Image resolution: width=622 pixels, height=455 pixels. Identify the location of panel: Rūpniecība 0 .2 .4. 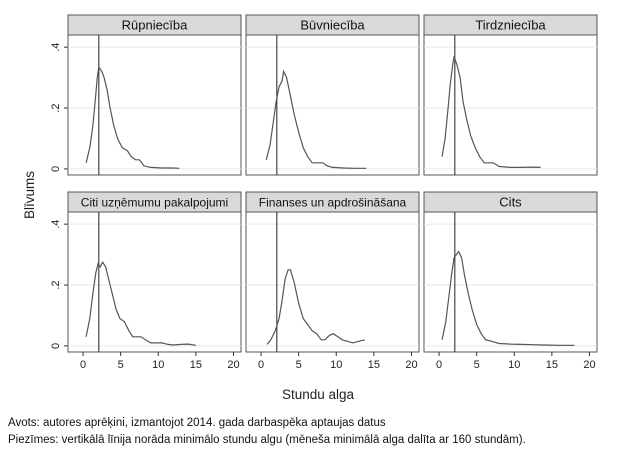
(146, 95).